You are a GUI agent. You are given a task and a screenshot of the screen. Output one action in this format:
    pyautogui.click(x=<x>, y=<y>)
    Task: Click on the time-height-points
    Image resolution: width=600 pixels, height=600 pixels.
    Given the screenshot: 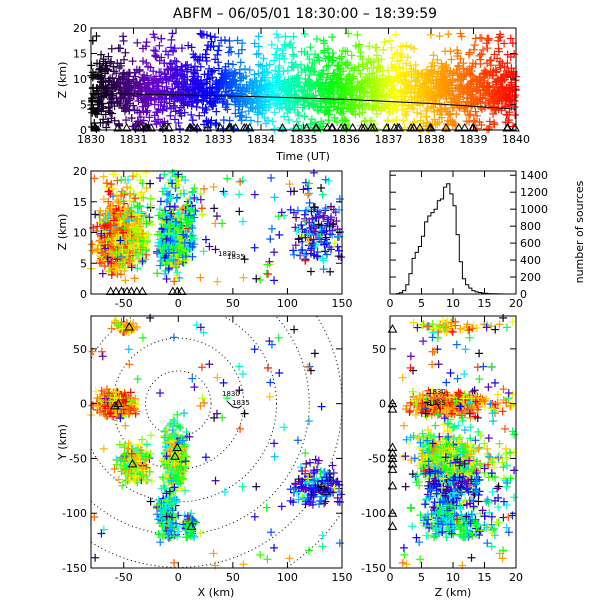 What is the action you would take?
    pyautogui.click(x=303, y=81)
    